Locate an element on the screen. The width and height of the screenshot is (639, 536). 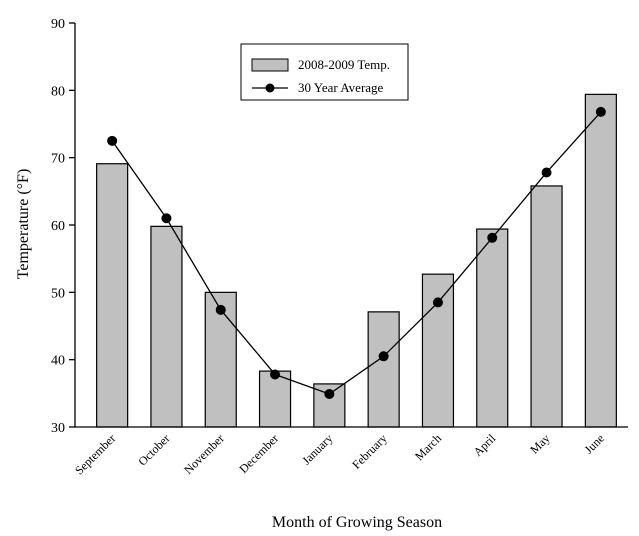
bar-february is located at coordinates (383, 369).